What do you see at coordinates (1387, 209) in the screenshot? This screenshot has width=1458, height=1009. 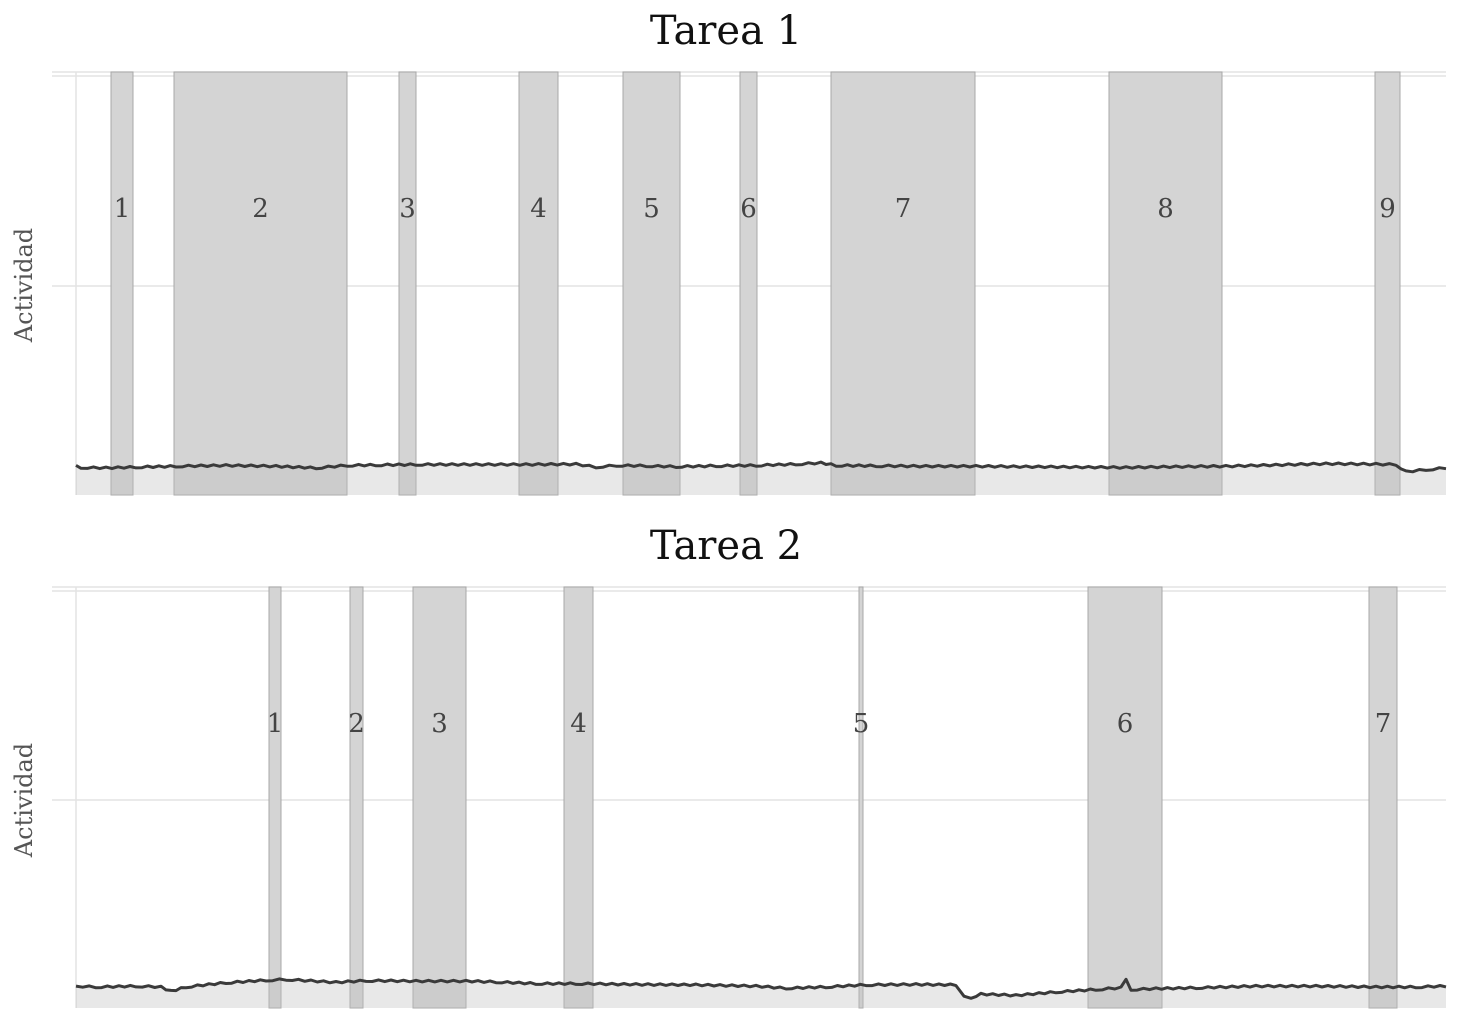 I see `segment-label: 9` at bounding box center [1387, 209].